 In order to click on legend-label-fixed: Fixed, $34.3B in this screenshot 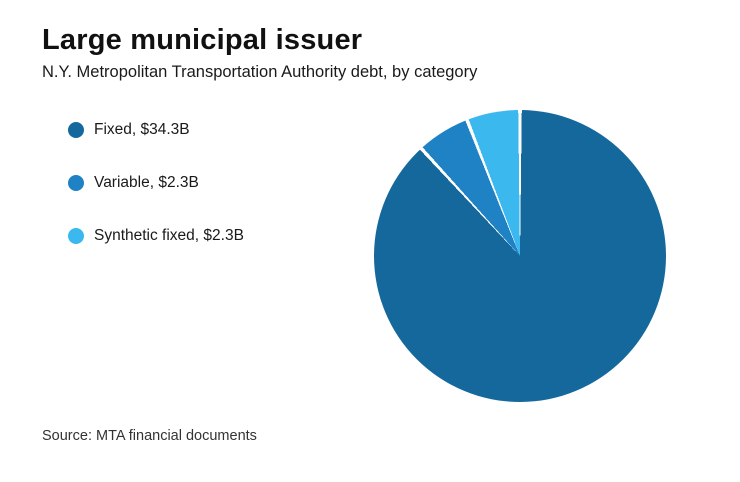, I will do `click(142, 129)`.